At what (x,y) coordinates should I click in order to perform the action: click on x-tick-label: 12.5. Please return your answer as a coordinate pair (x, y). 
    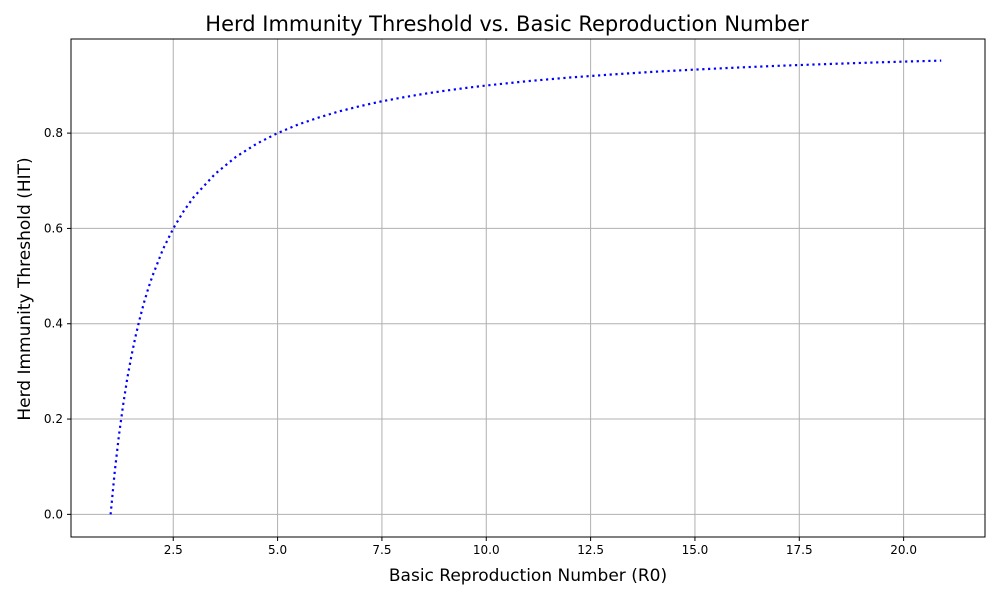
    Looking at the image, I should click on (590, 550).